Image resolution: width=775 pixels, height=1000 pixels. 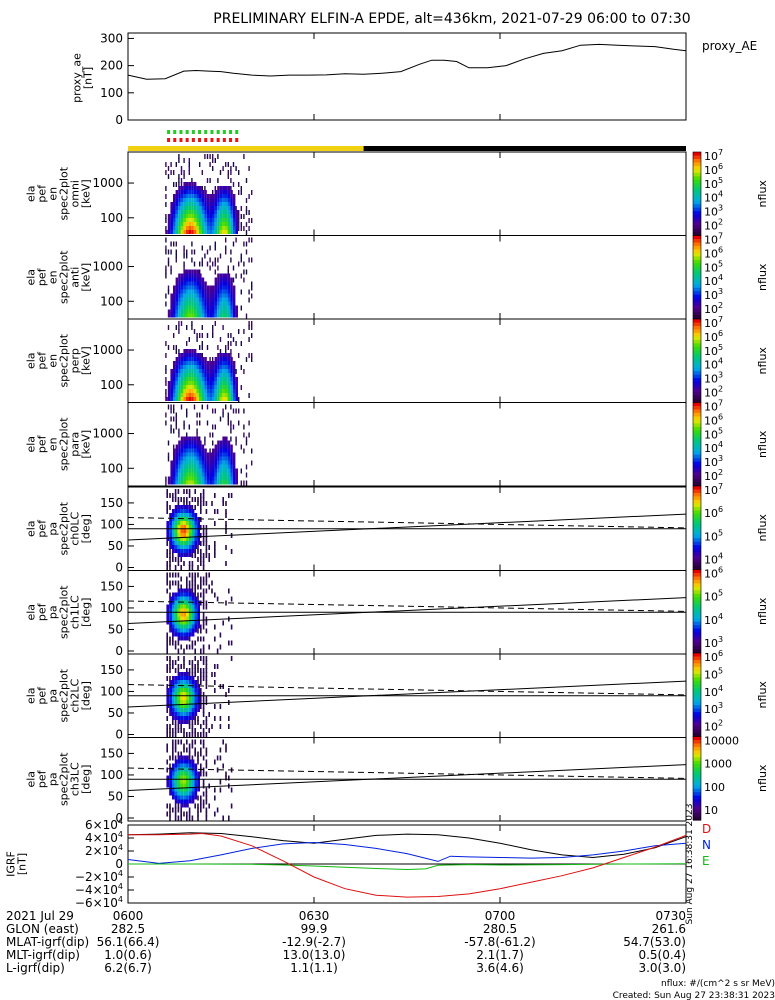 What do you see at coordinates (407, 61) in the screenshot?
I see `proxy-ae-line` at bounding box center [407, 61].